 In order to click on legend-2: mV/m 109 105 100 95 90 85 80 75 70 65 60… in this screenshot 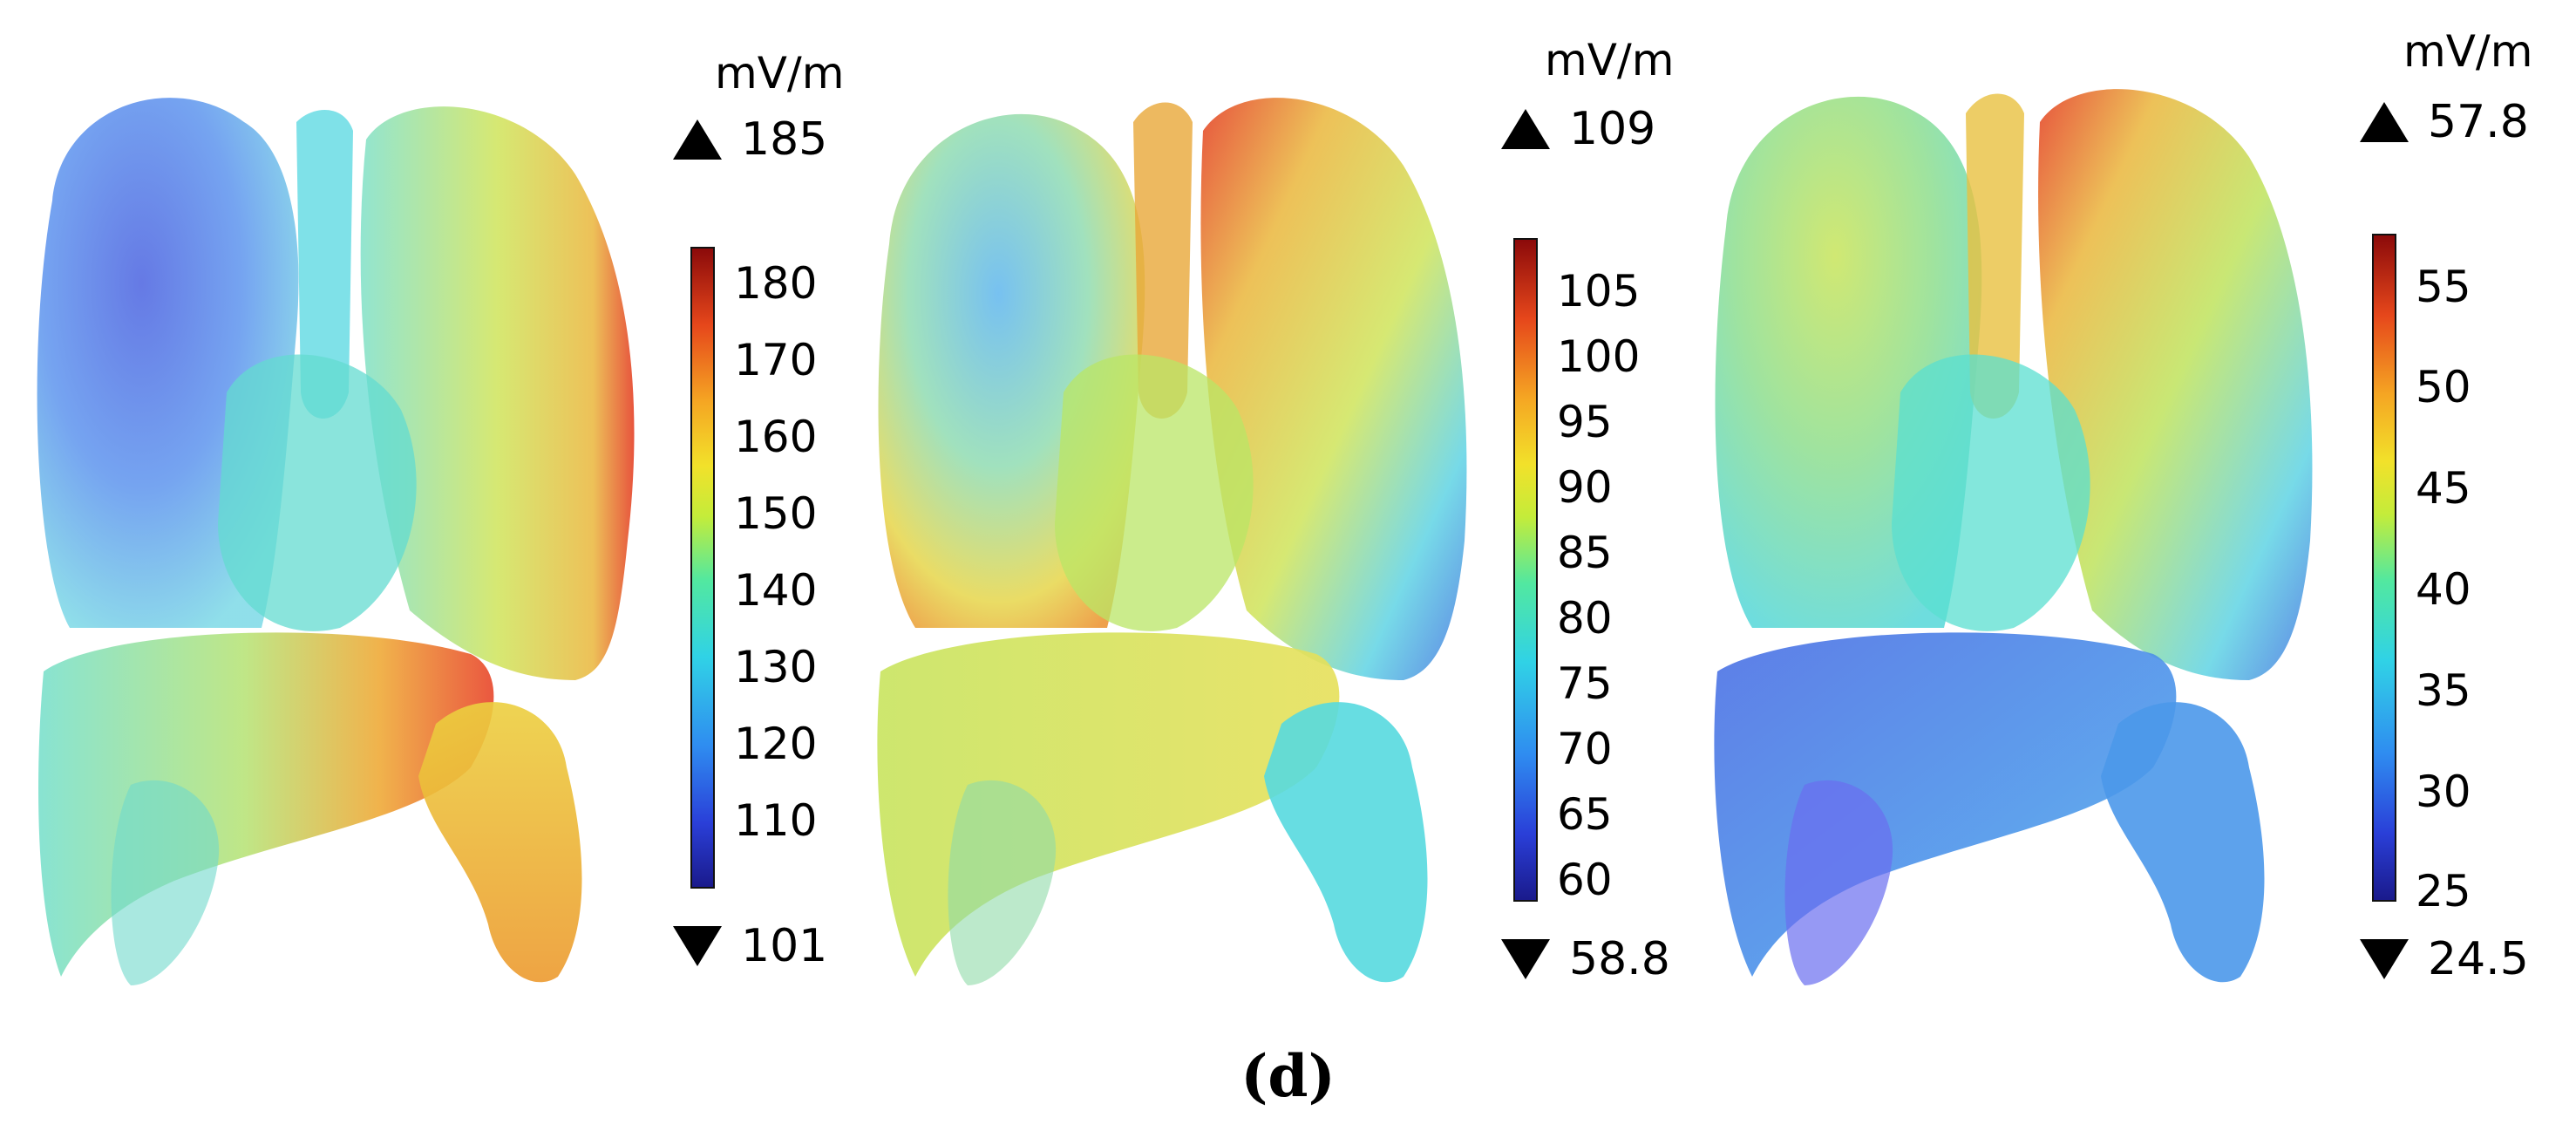, I will do `click(1599, 510)`.